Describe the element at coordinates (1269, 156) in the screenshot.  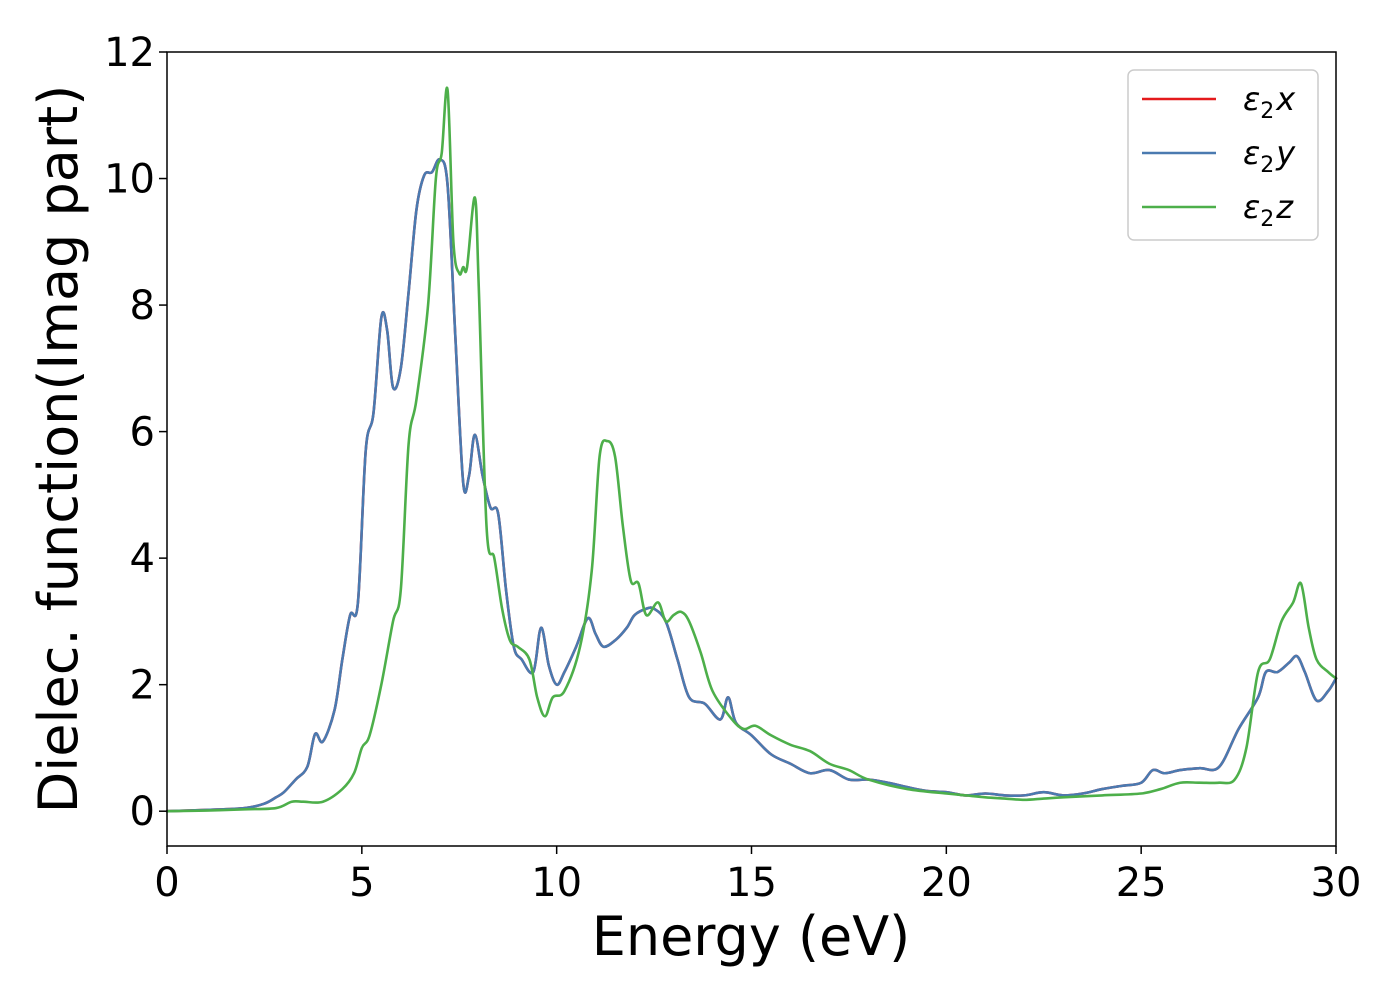
I see `legend-label-y: ε2y` at that location.